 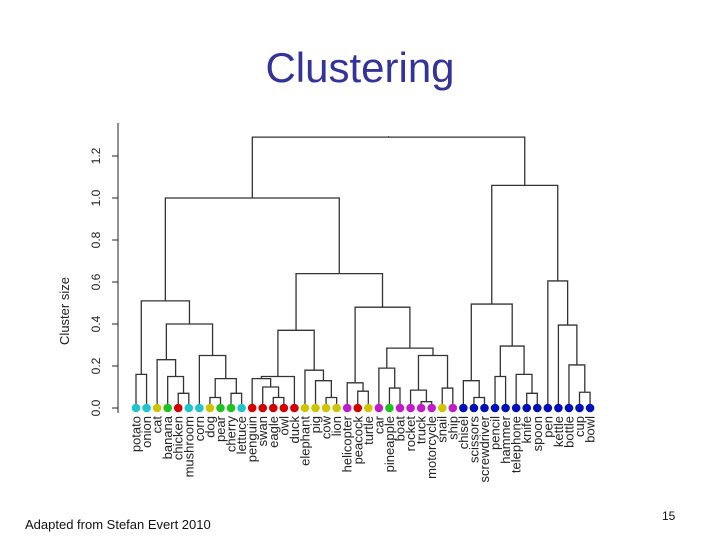 What do you see at coordinates (431, 447) in the screenshot?
I see `leaf-label: motorcycle` at bounding box center [431, 447].